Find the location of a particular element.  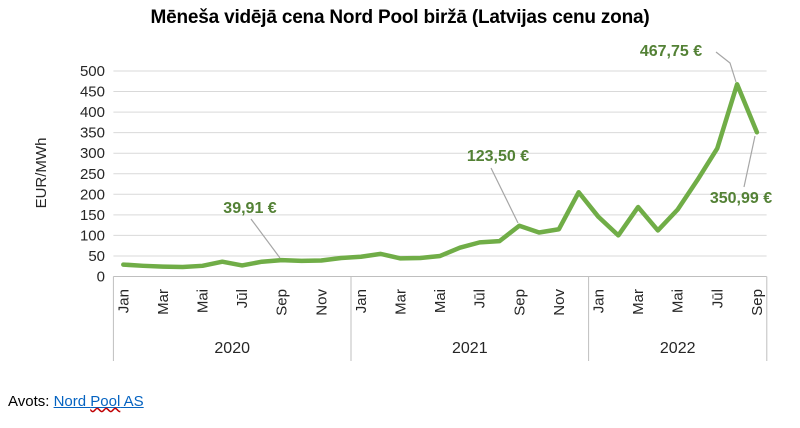

y-tick-label: 100 is located at coordinates (92, 235).